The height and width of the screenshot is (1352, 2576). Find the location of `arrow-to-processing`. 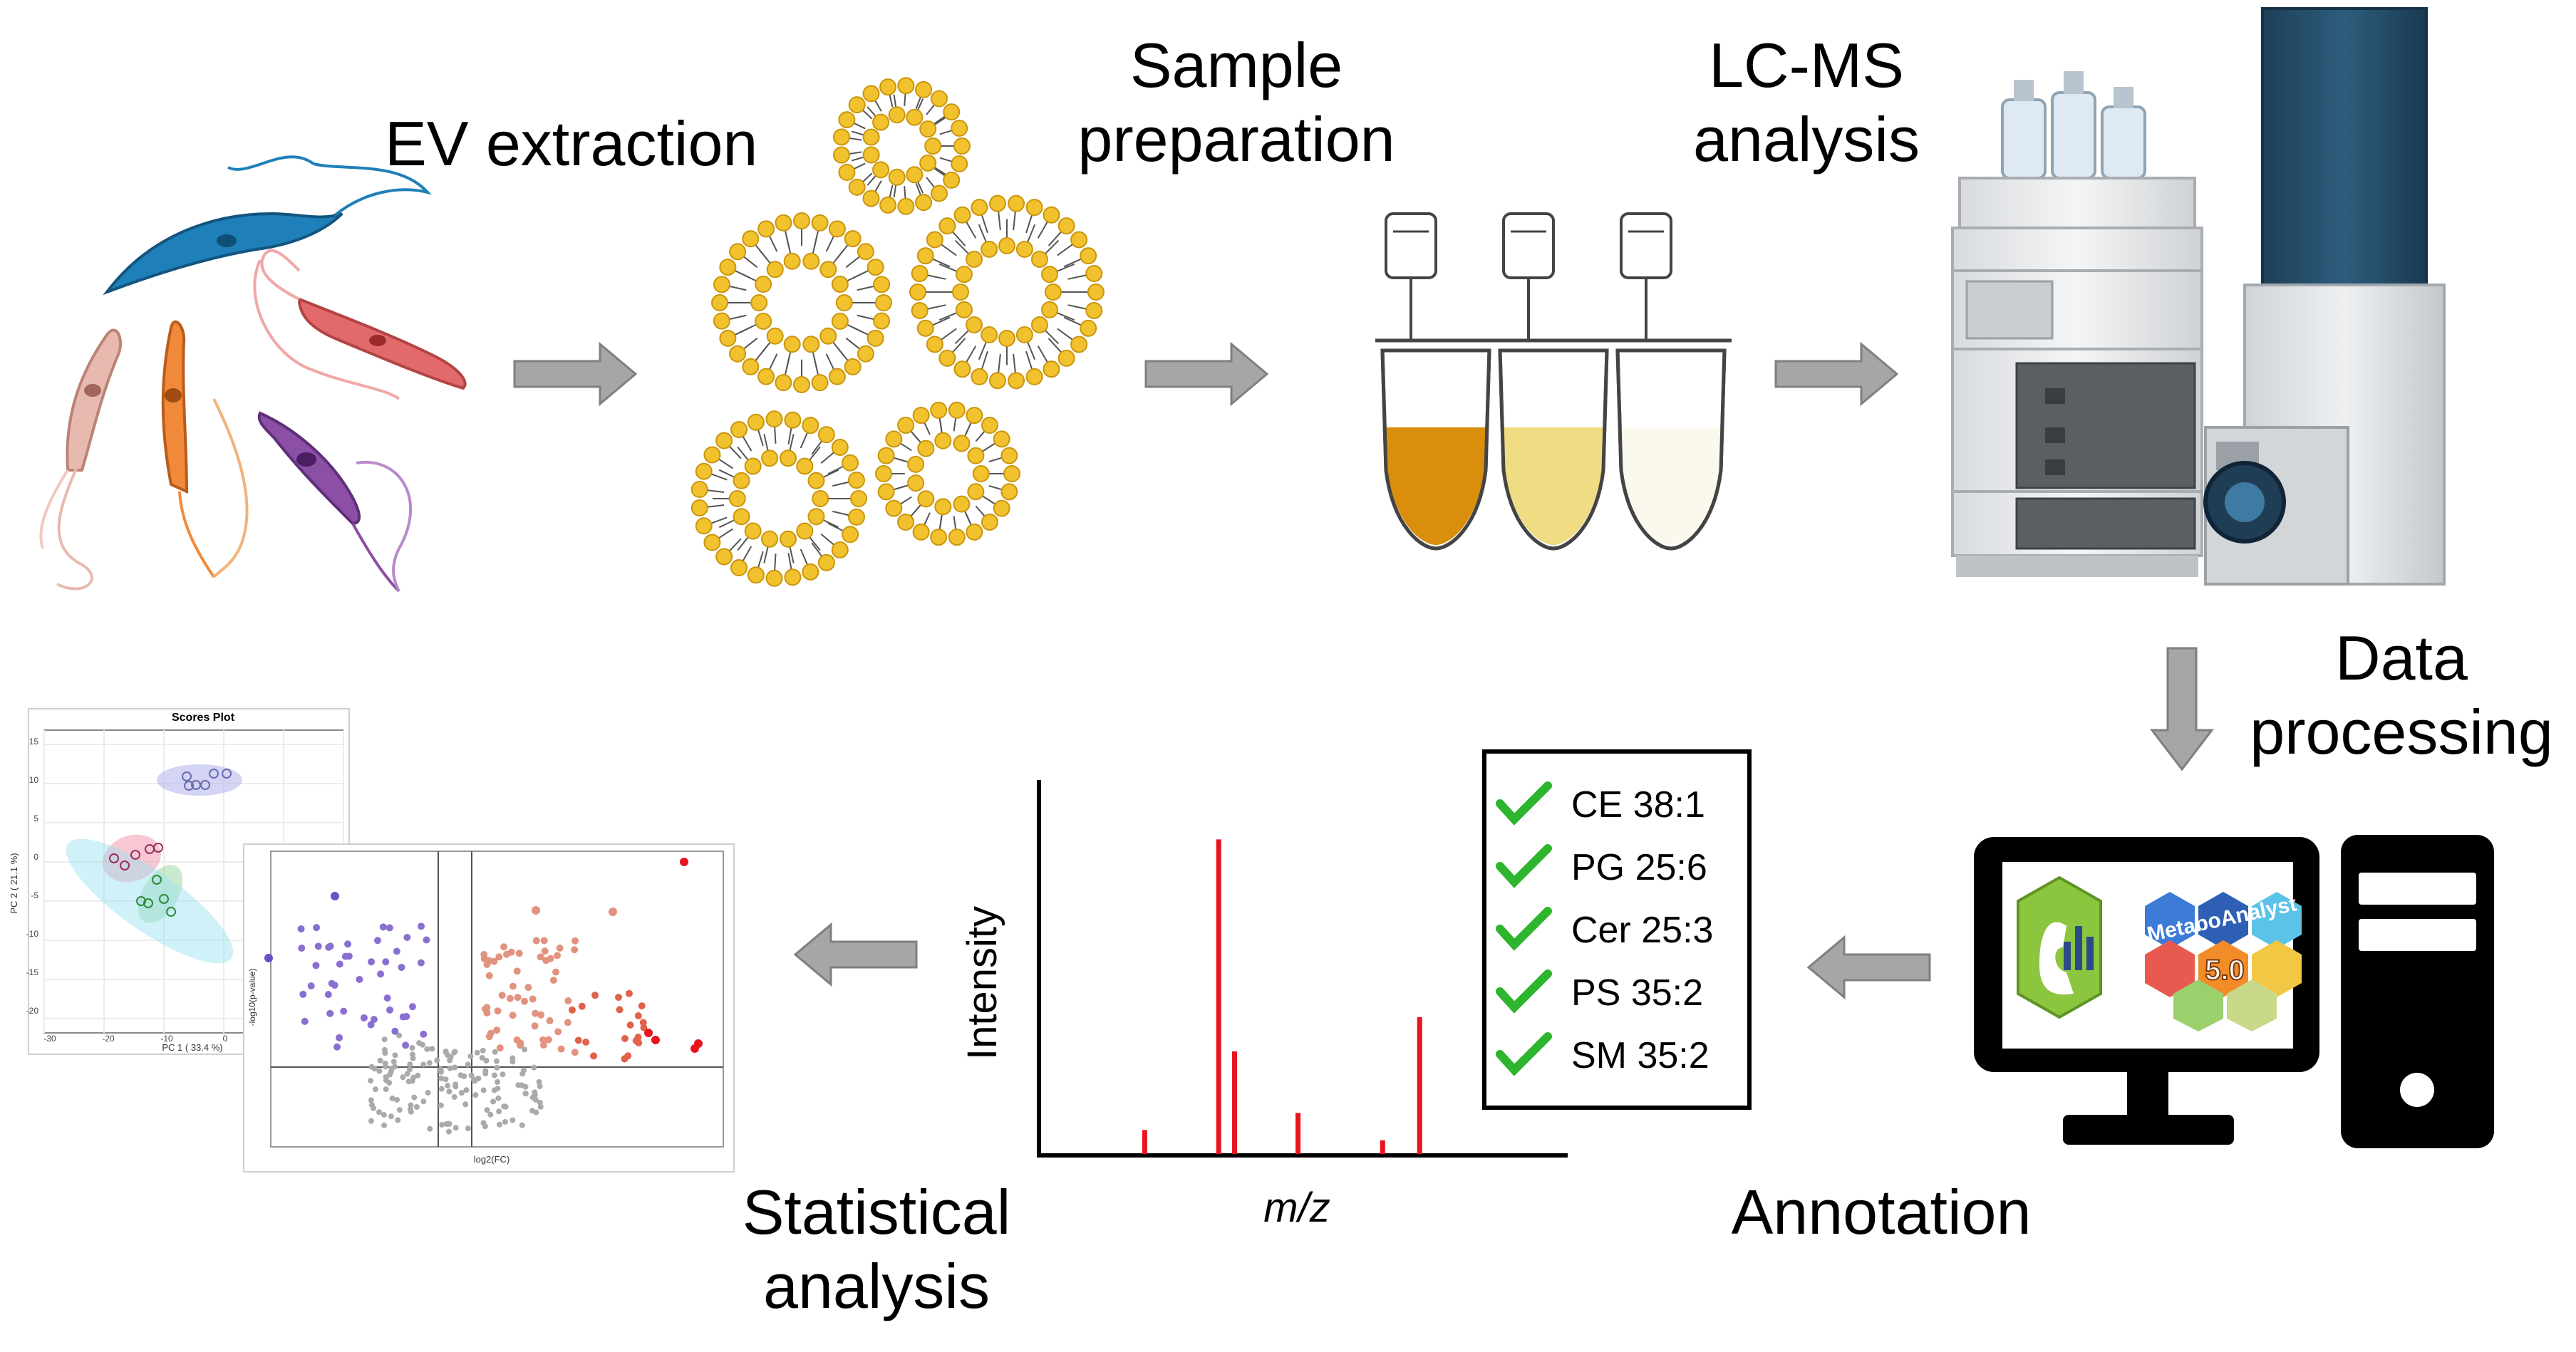

arrow-to-processing is located at coordinates (2182, 709).